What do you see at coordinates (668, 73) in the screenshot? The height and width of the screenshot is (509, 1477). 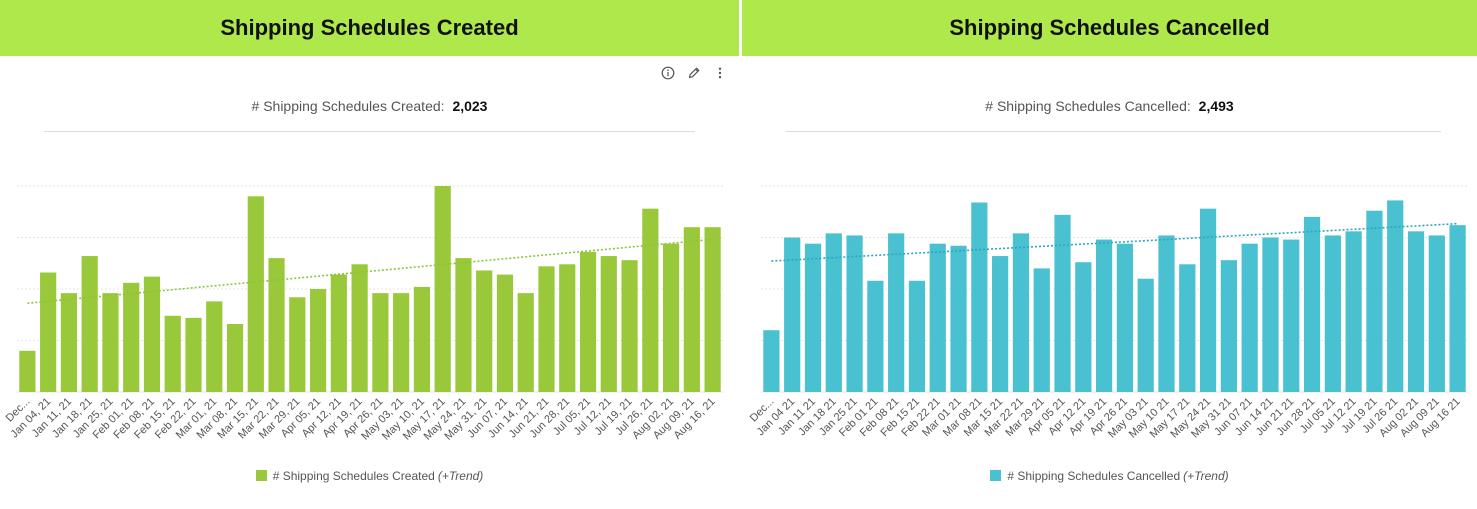 I see `info-icon` at bounding box center [668, 73].